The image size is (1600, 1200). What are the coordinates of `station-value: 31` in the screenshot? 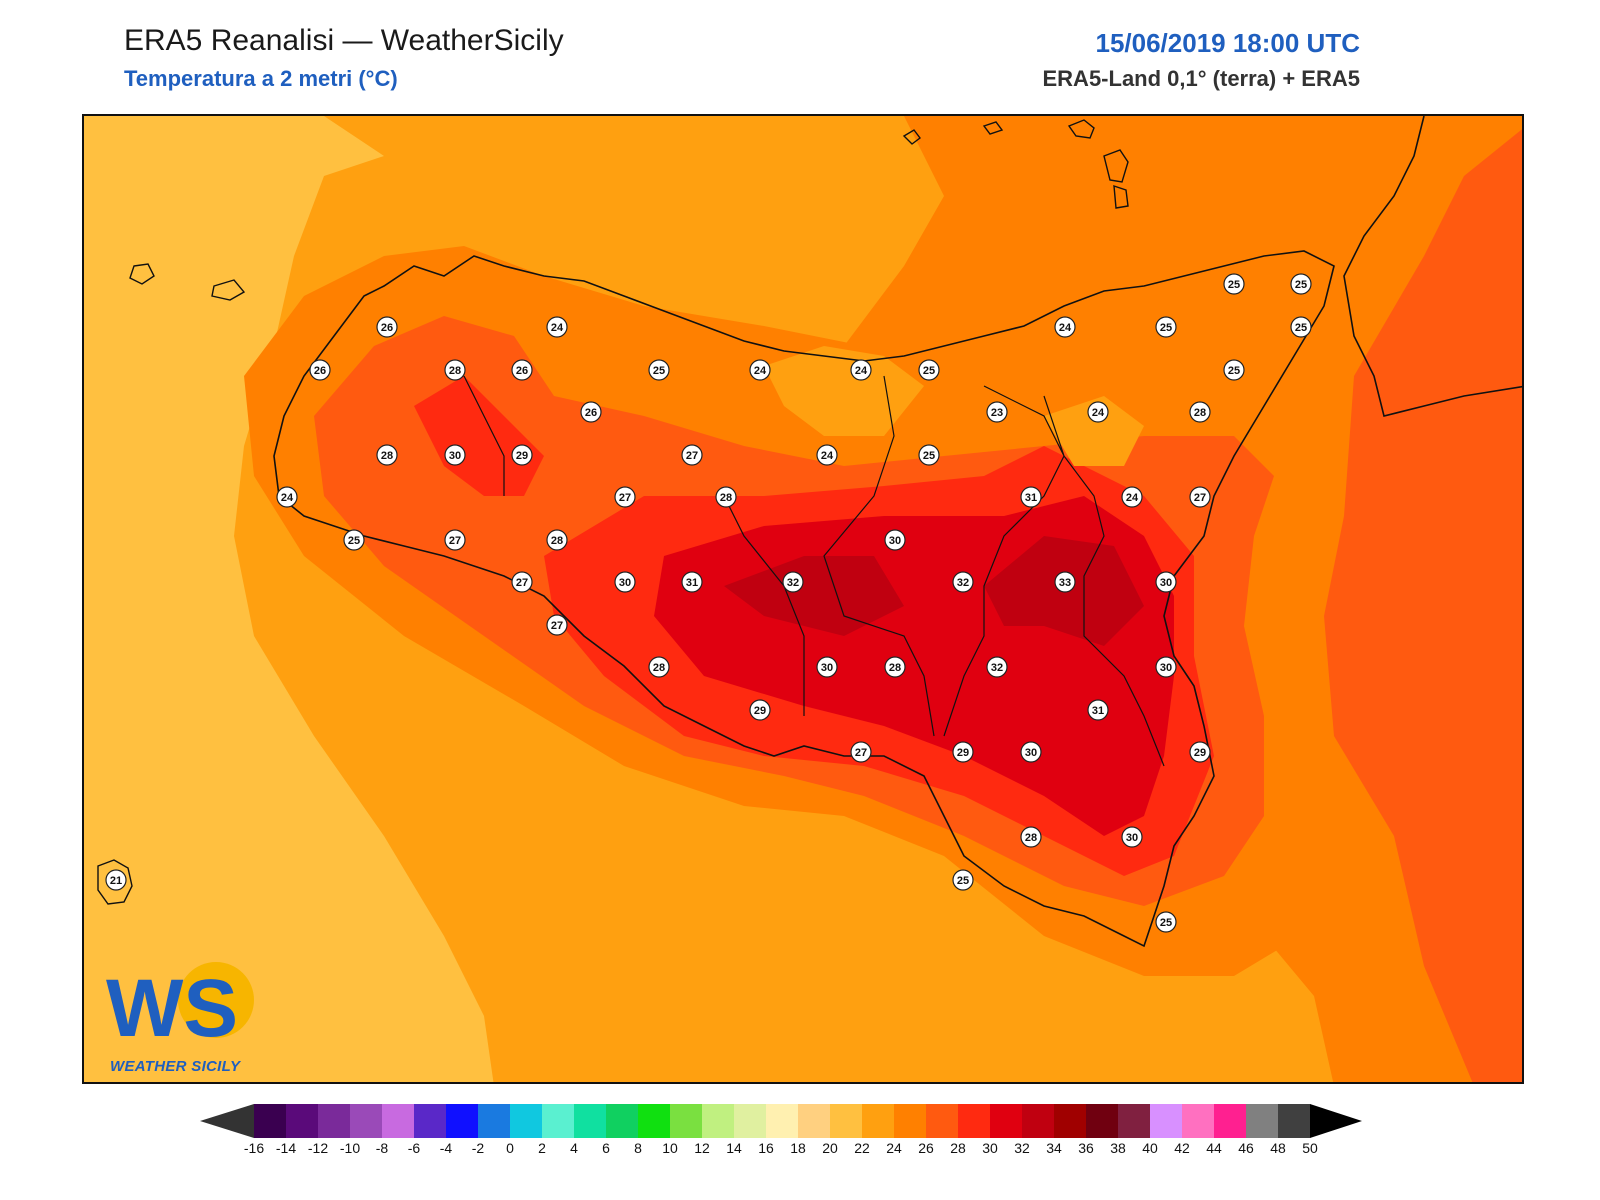 It's located at (1031, 498).